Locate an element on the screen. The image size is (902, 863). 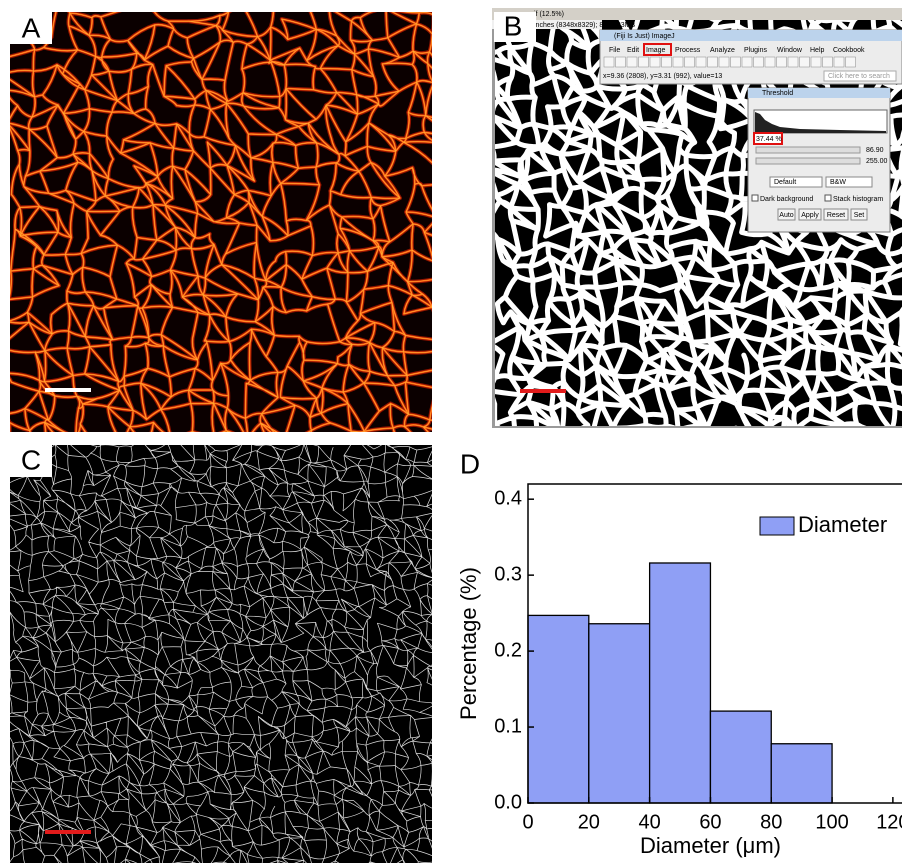
x-tick-label: 120 is located at coordinates (889, 822).